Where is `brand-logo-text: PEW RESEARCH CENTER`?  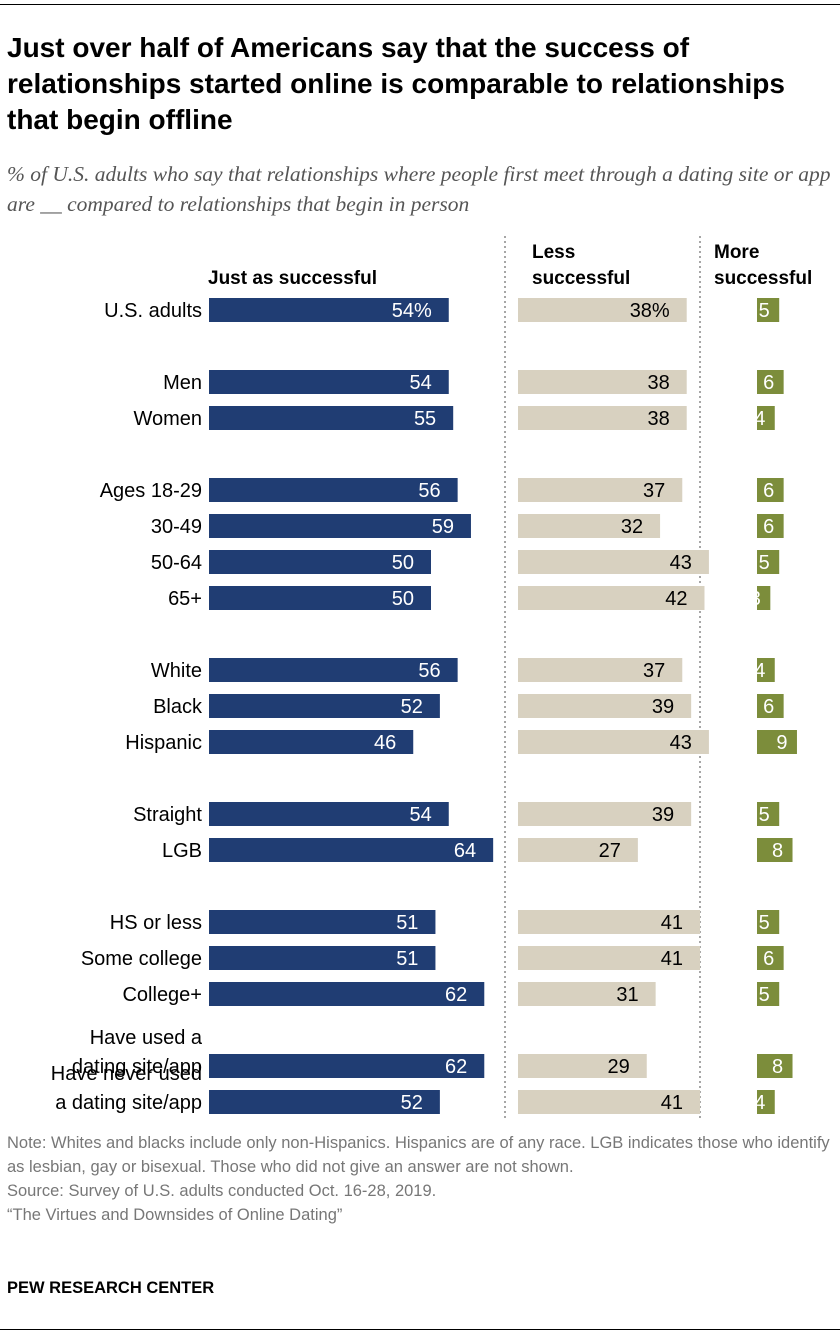
brand-logo-text: PEW RESEARCH CENTER is located at coordinates (111, 1288).